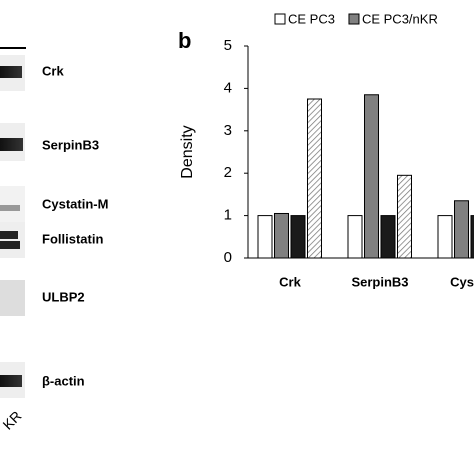  Describe the element at coordinates (228, 172) in the screenshot. I see `y-tick-label: 2` at that location.